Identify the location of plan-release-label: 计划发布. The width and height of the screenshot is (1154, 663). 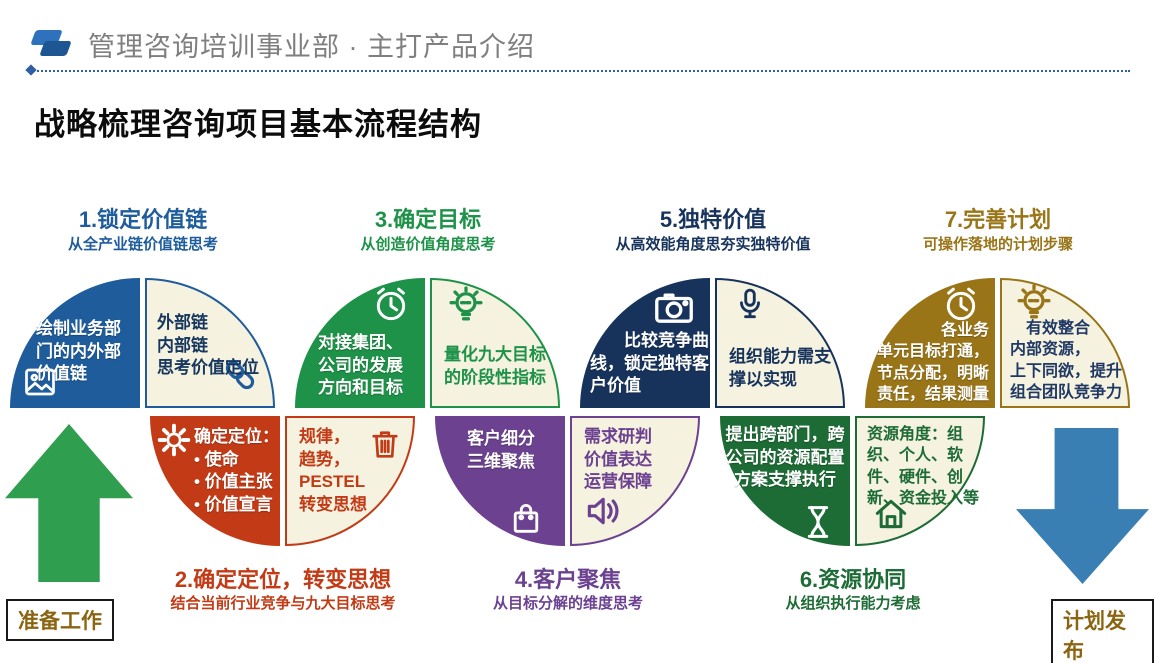
(1102, 631).